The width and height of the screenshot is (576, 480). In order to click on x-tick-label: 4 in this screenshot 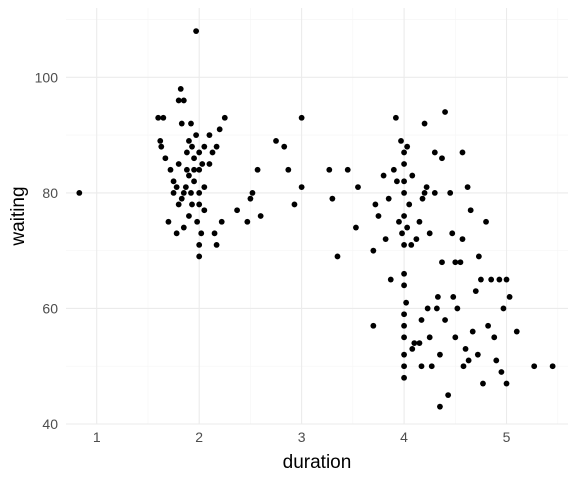, I will do `click(404, 437)`.